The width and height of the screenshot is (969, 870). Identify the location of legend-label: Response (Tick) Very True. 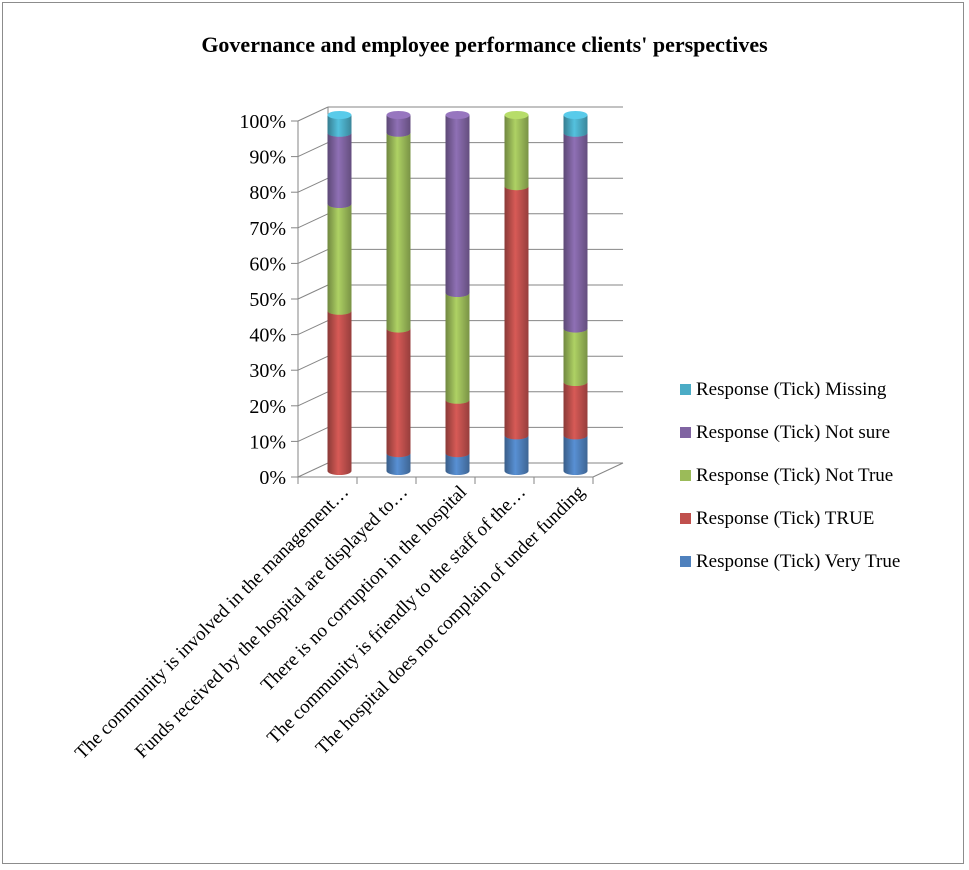
(798, 561).